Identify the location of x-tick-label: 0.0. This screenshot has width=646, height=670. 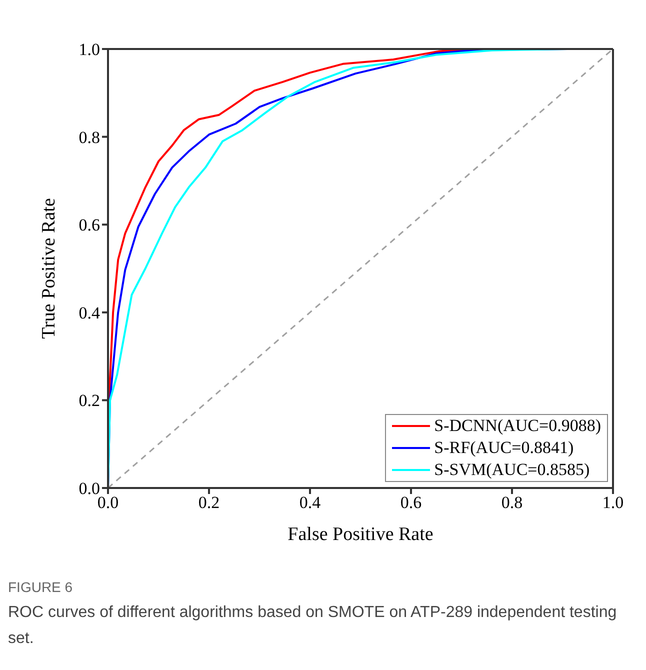
(108, 502).